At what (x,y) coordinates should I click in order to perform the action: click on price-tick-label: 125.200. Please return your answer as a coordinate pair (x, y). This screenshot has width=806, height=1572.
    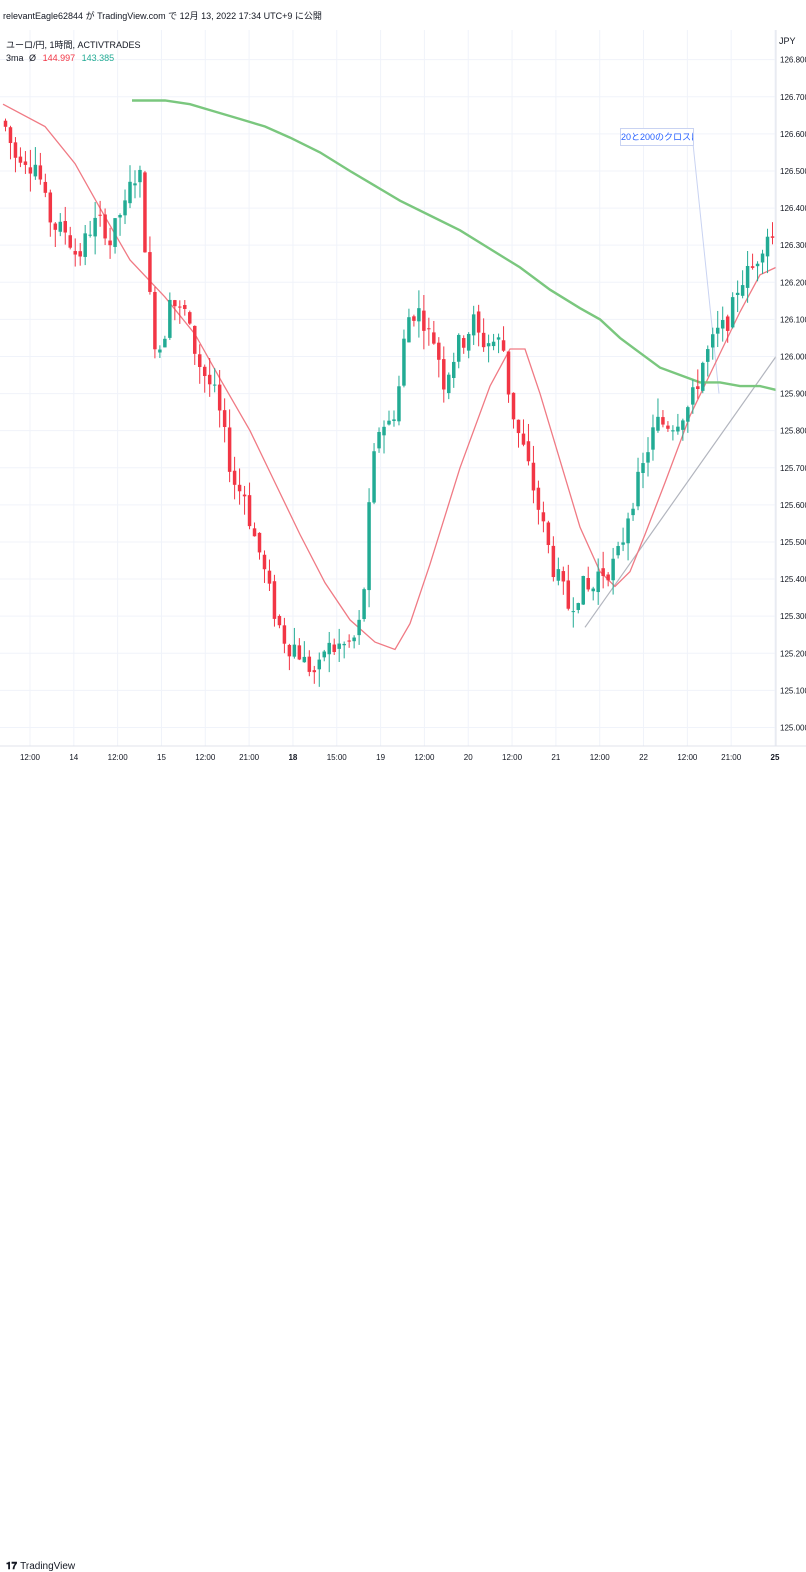
    Looking at the image, I should click on (793, 653).